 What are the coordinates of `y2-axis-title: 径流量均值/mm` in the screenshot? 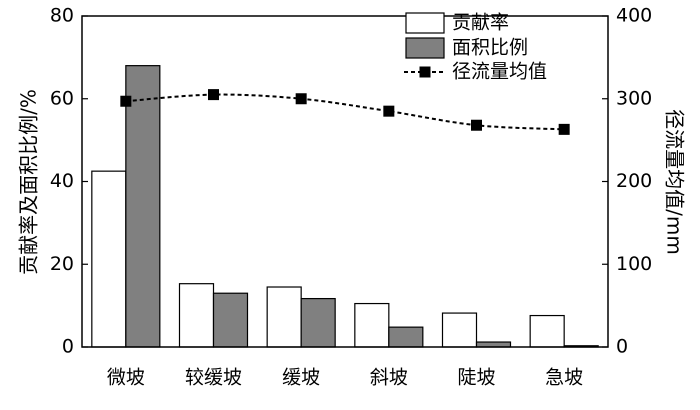 It's located at (675, 182).